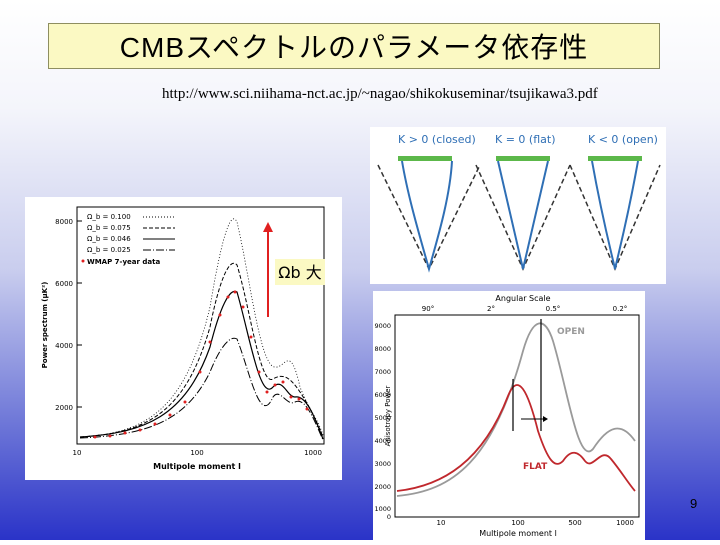 This screenshot has height=545, width=720. Describe the element at coordinates (268, 227) in the screenshot. I see `arrow-head-icon` at that location.